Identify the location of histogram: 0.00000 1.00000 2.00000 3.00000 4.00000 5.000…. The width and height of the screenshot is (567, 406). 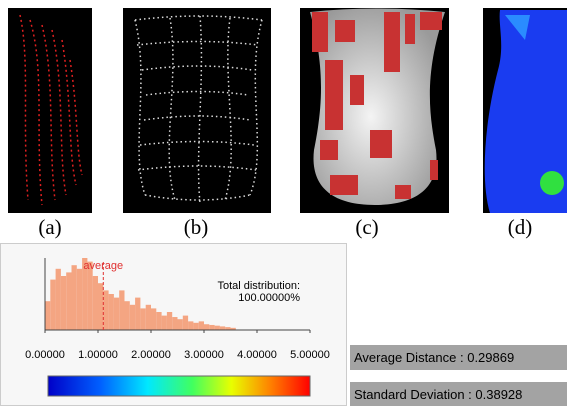
(177, 309).